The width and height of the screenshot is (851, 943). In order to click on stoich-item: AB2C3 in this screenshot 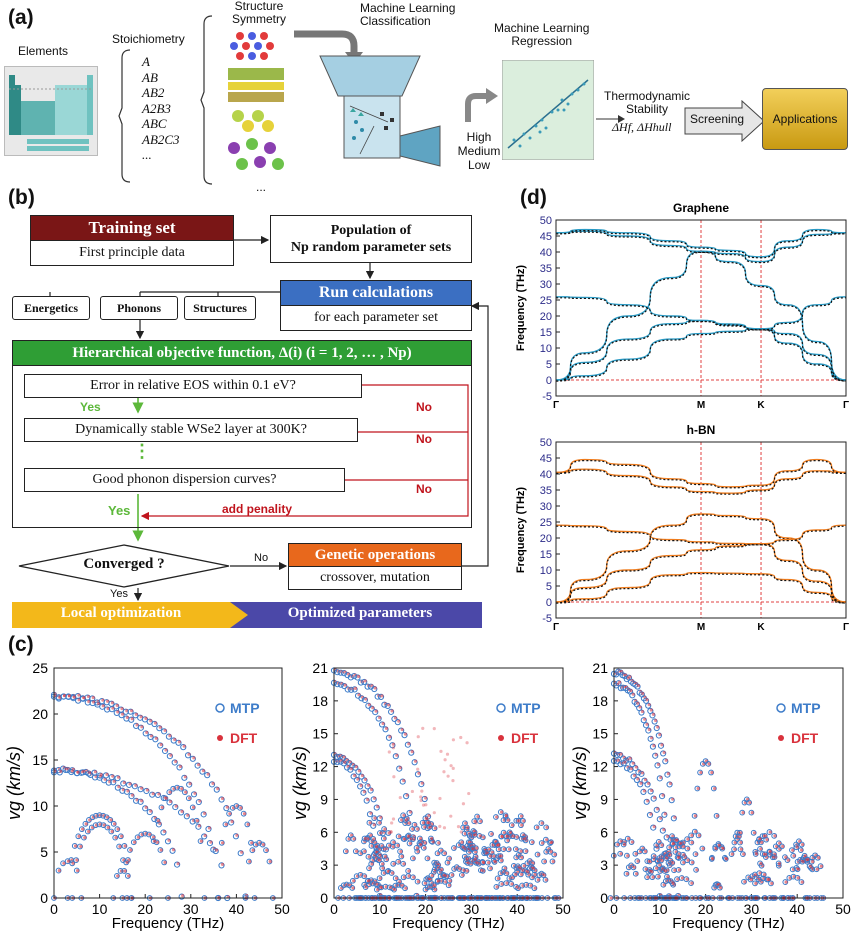, I will do `click(161, 139)`.